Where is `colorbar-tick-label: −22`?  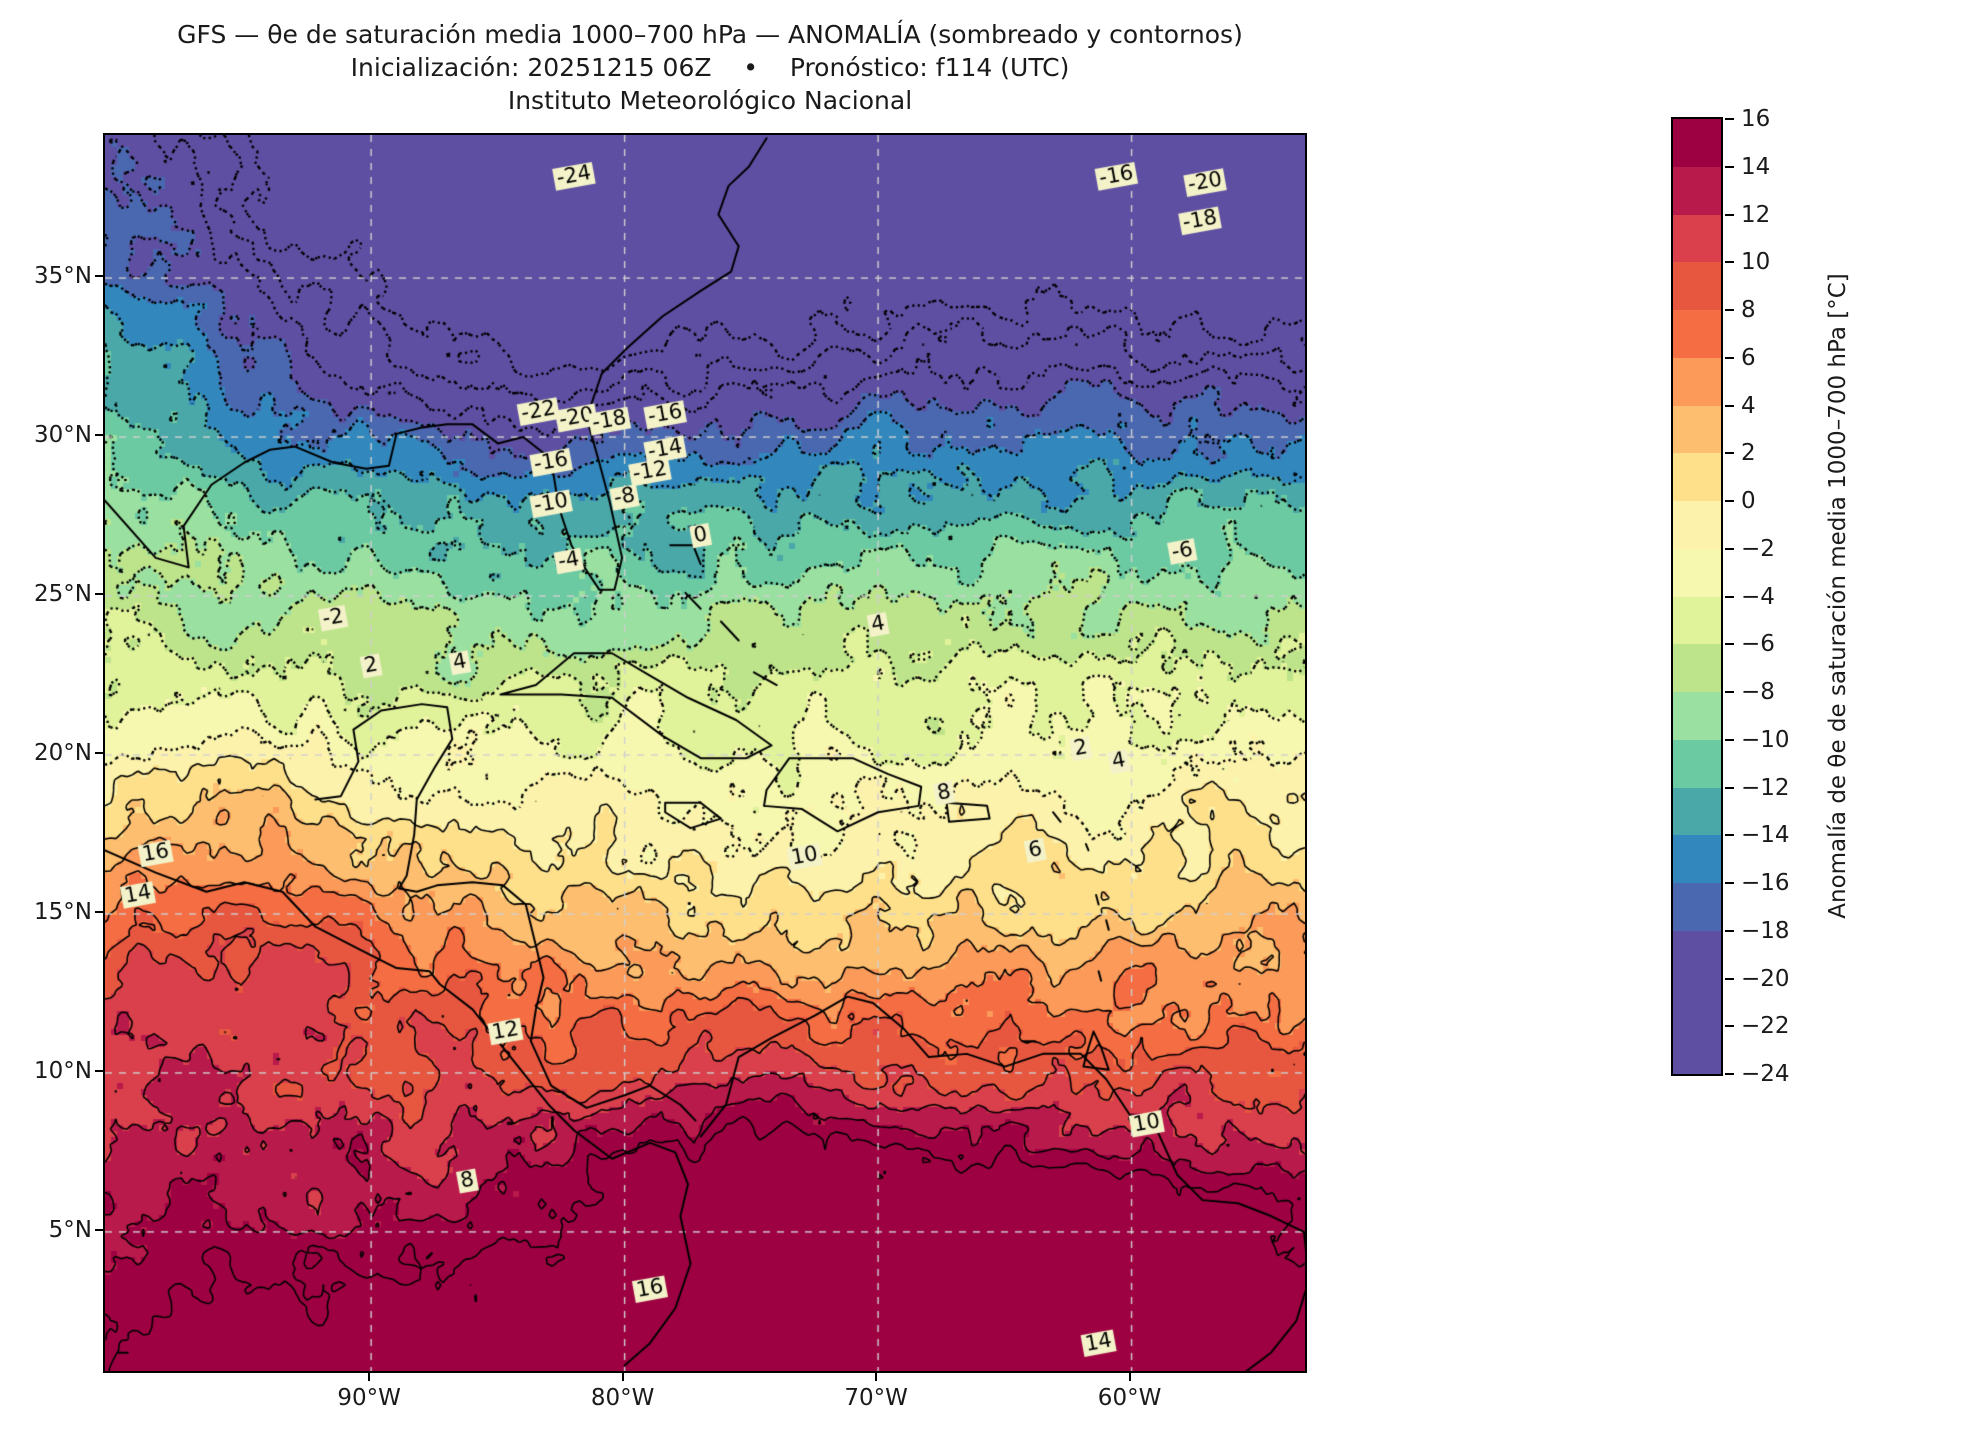 colorbar-tick-label: −22 is located at coordinates (1765, 1026).